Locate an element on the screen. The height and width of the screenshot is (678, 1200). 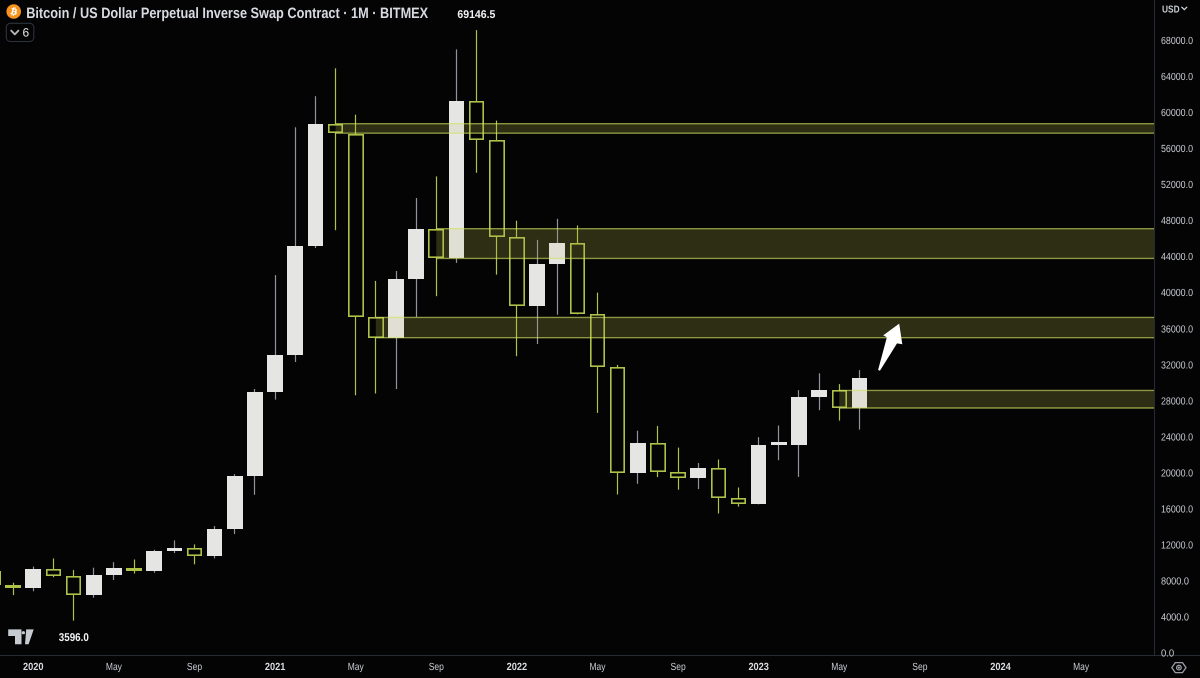
svg-text: 4000.0 is located at coordinates (1175, 618).